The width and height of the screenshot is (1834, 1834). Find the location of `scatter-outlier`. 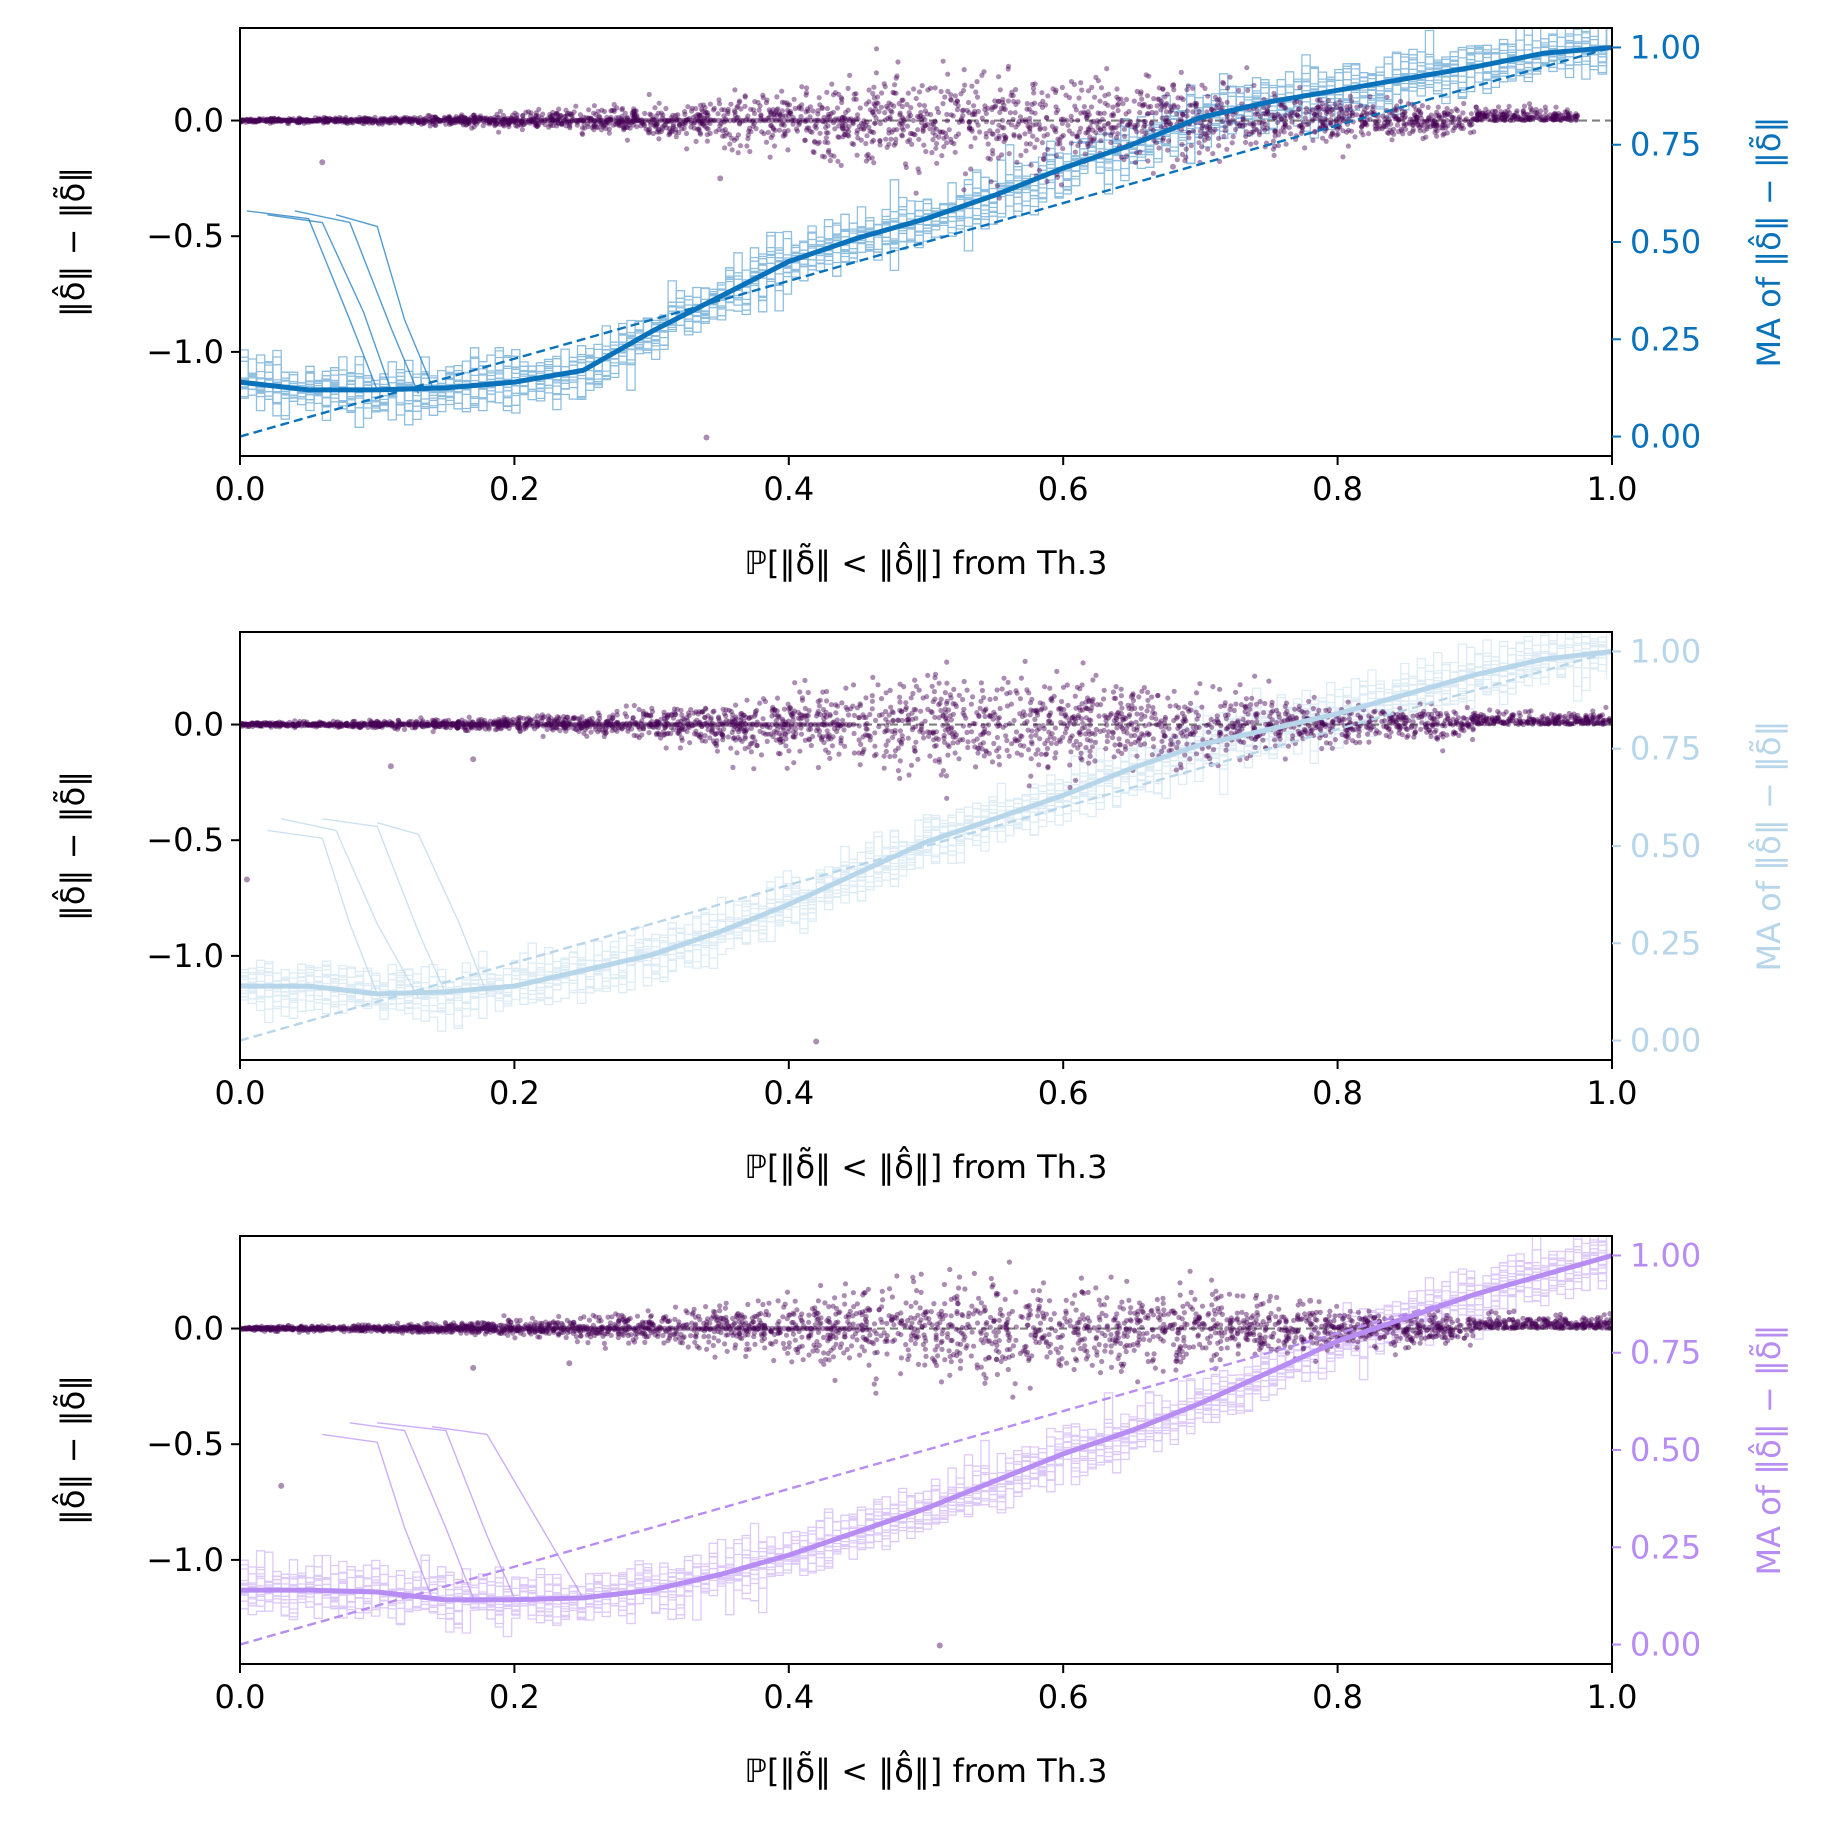

scatter-outlier is located at coordinates (1173, 166).